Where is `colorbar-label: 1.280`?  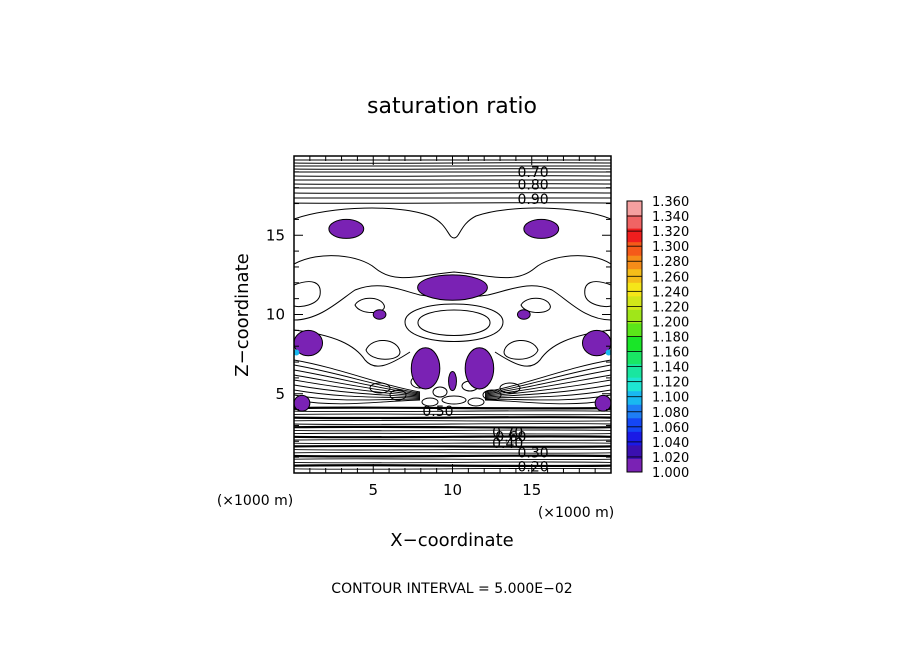 colorbar-label: 1.280 is located at coordinates (670, 262).